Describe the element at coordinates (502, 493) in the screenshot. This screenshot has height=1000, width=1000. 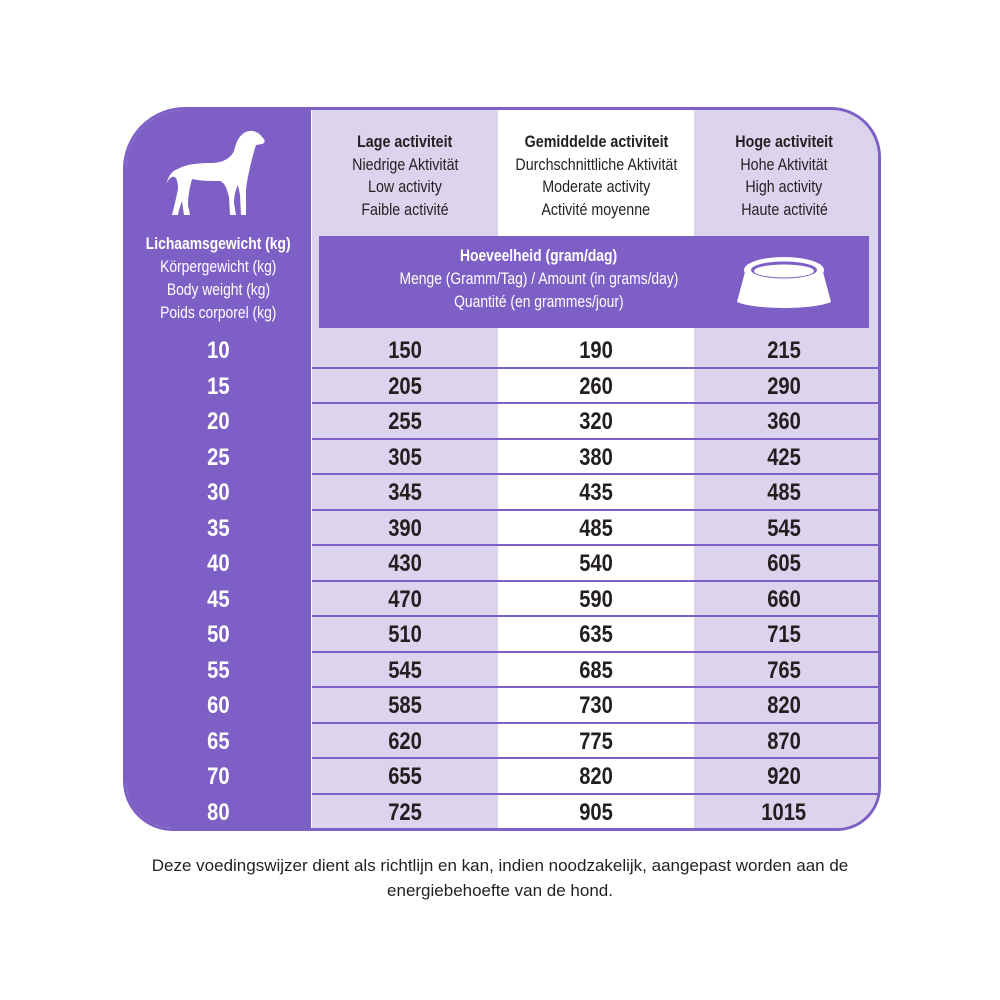
I see `table-row: 30 345 435 485` at that location.